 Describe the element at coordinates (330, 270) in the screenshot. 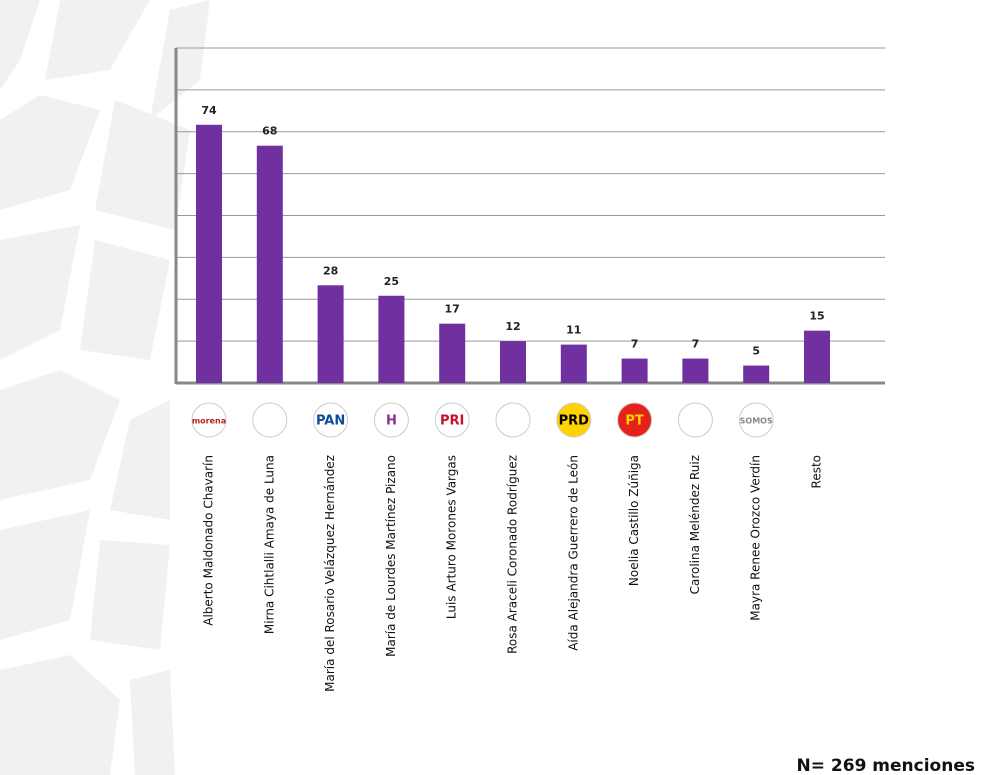

I see `value-label: 28` at that location.